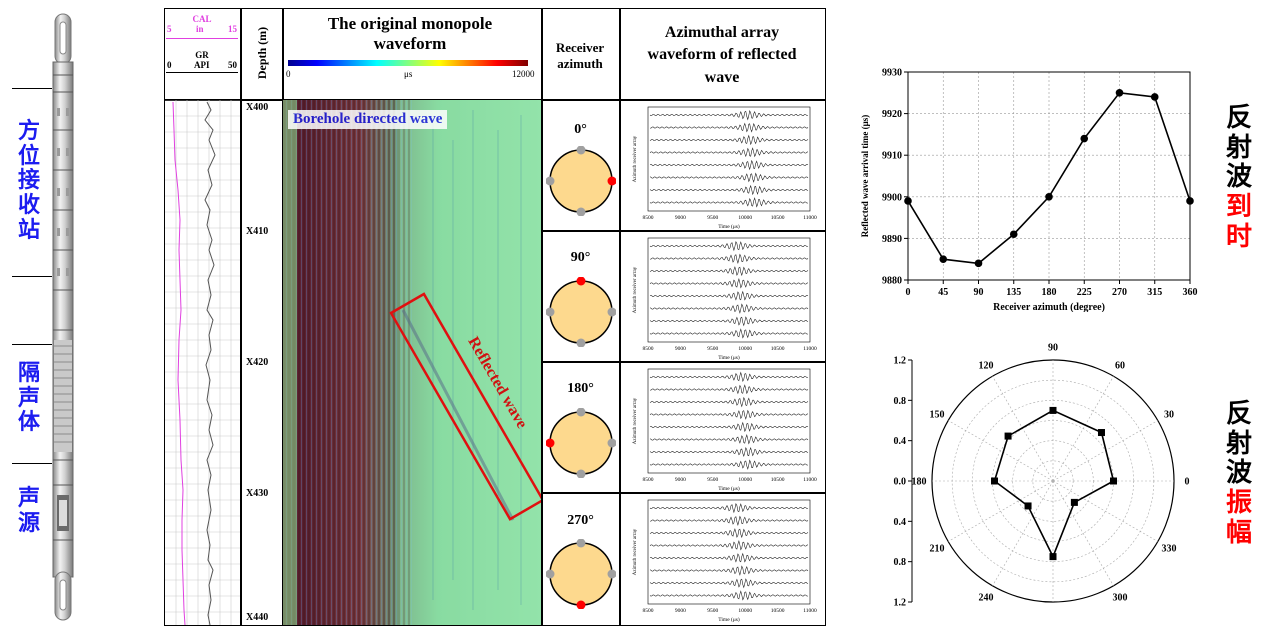  Describe the element at coordinates (45, 315) in the screenshot. I see `tool-diagram: 方位接收站 隔声体 声源` at that location.